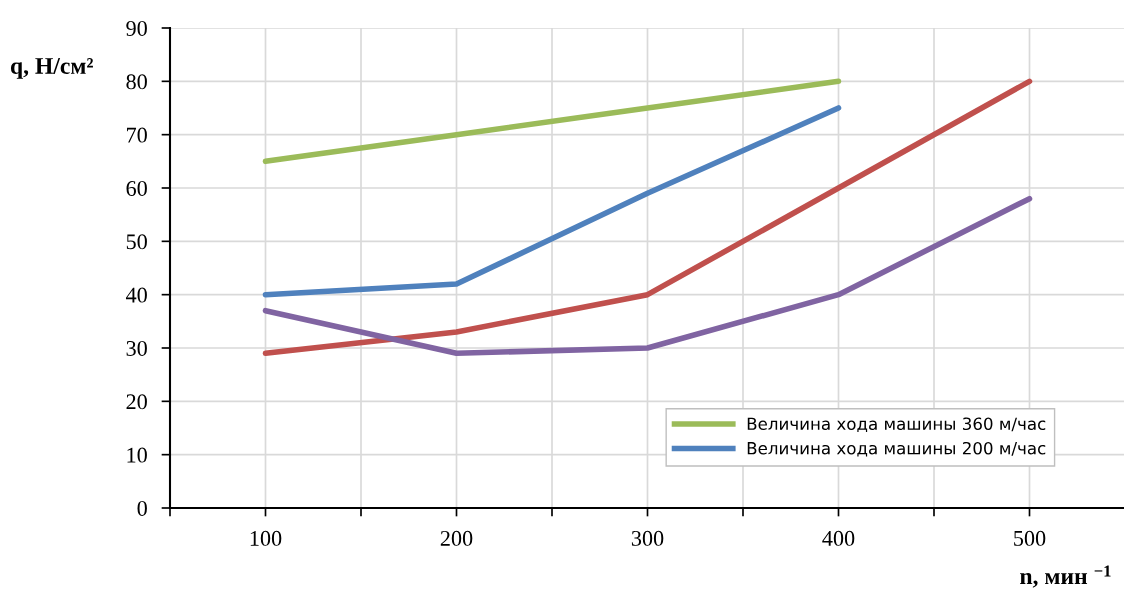 This screenshot has width=1124, height=590. I want to click on y-tick-label: 10, so click(137, 455).